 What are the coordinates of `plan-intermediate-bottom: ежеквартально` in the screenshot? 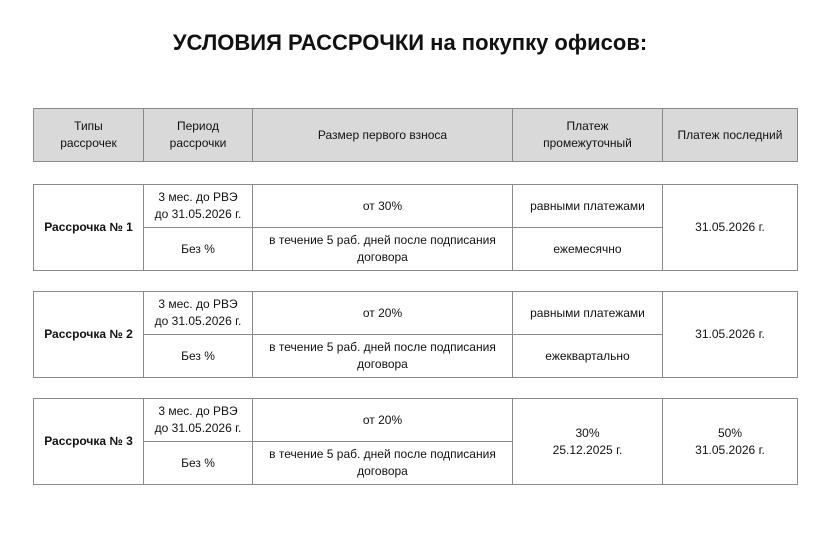 It's located at (587, 356).